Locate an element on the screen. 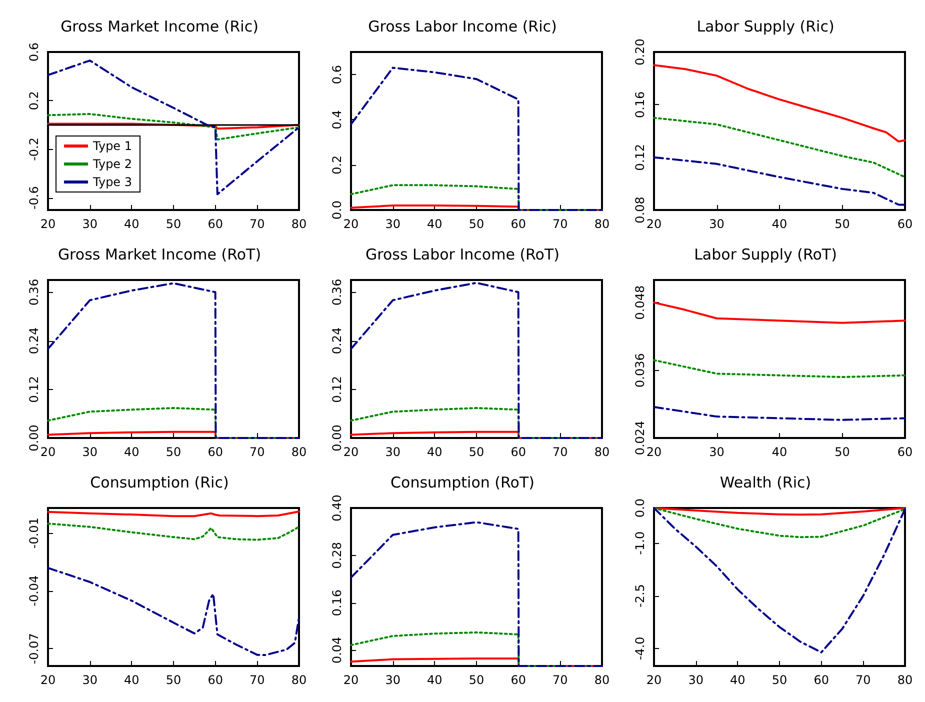 The image size is (925, 702). y-tick-label: -0.04 is located at coordinates (34, 590).